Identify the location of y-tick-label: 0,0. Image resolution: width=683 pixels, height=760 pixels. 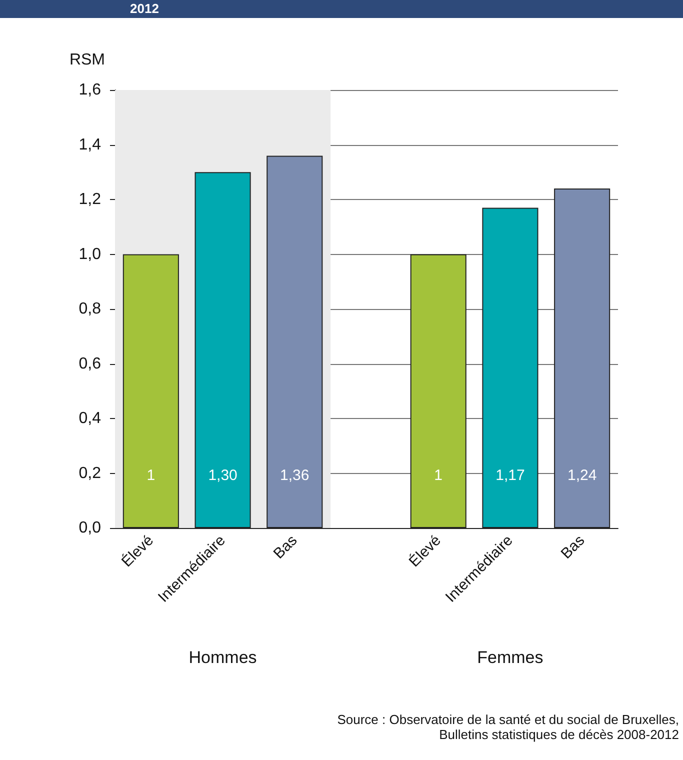
(90, 528).